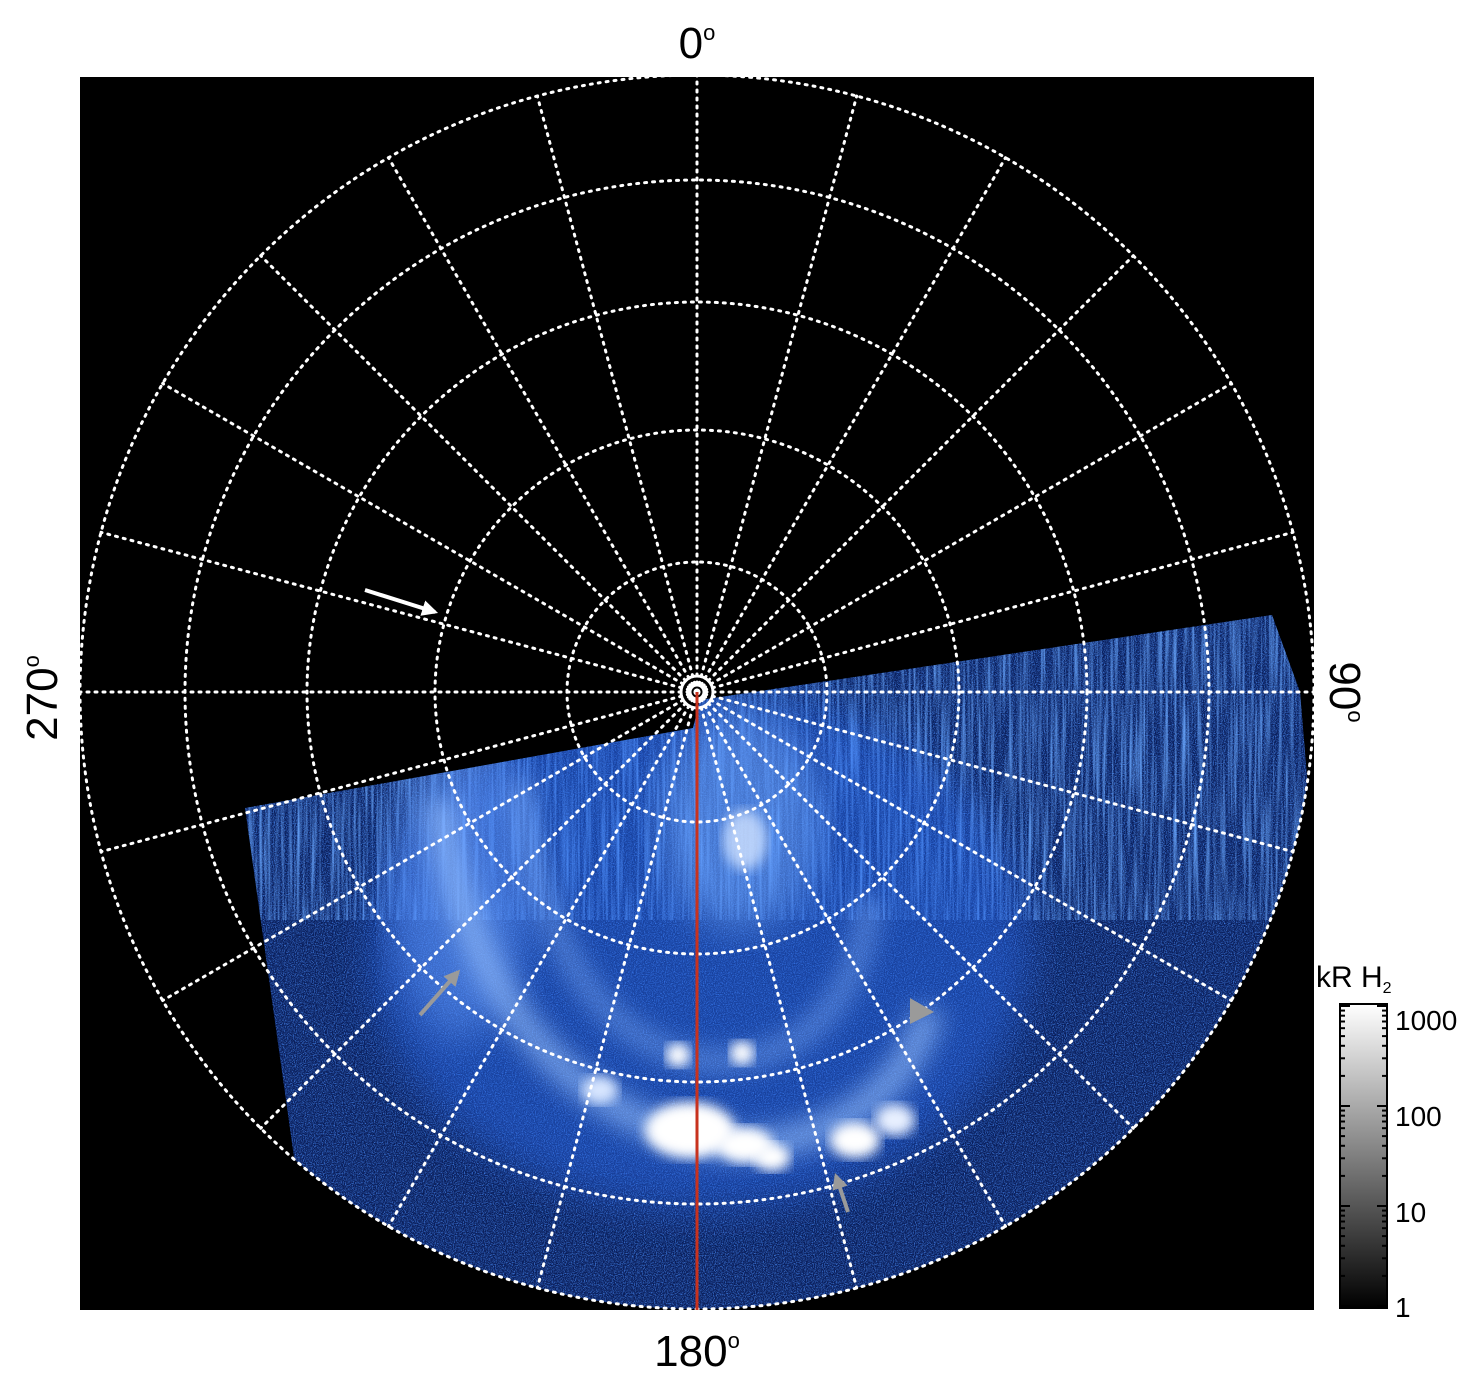 This screenshot has width=1481, height=1386. I want to click on colorbar-tick-label: 1, so click(1403, 1307).